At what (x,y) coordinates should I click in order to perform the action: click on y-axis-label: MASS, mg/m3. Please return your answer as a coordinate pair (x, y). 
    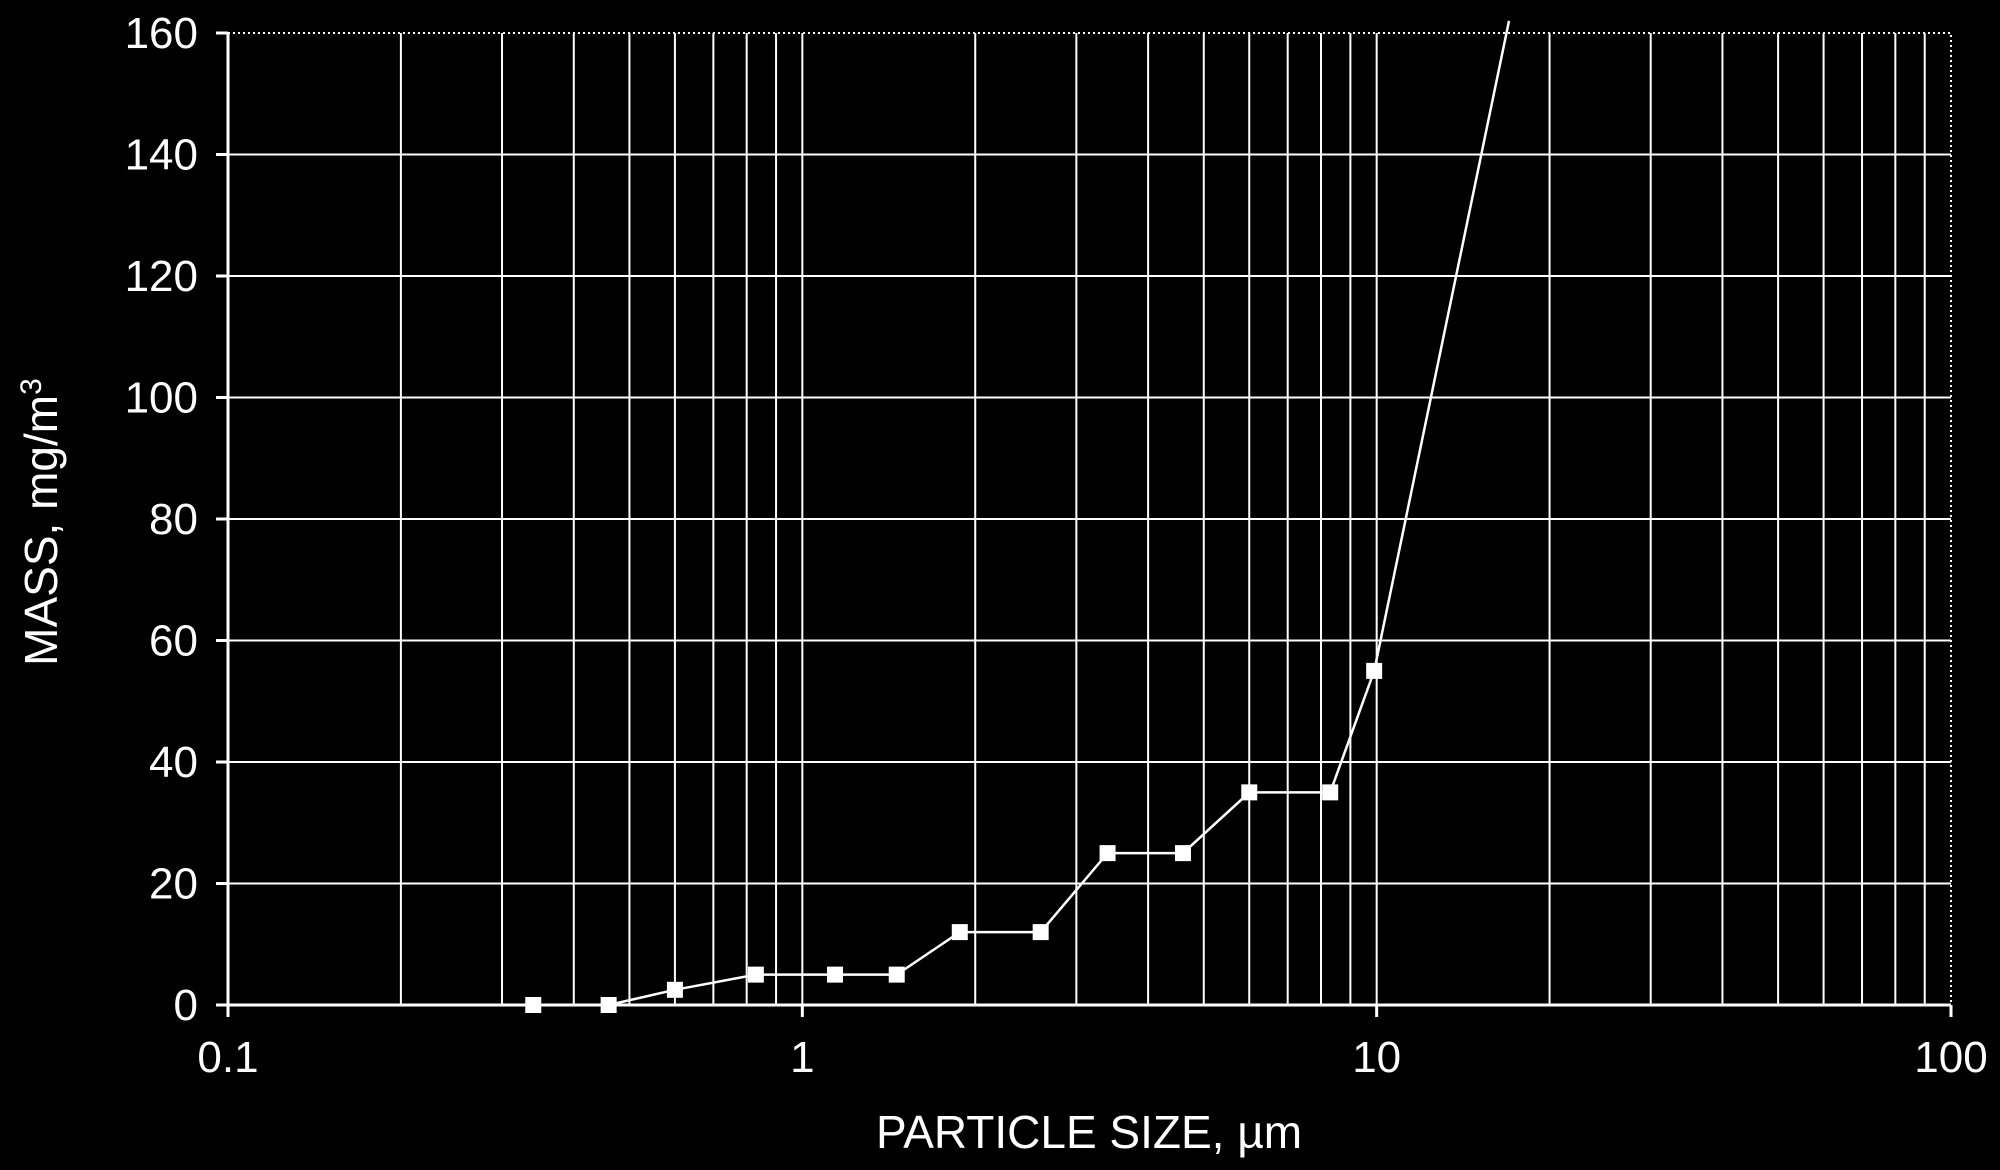
    Looking at the image, I should click on (41, 522).